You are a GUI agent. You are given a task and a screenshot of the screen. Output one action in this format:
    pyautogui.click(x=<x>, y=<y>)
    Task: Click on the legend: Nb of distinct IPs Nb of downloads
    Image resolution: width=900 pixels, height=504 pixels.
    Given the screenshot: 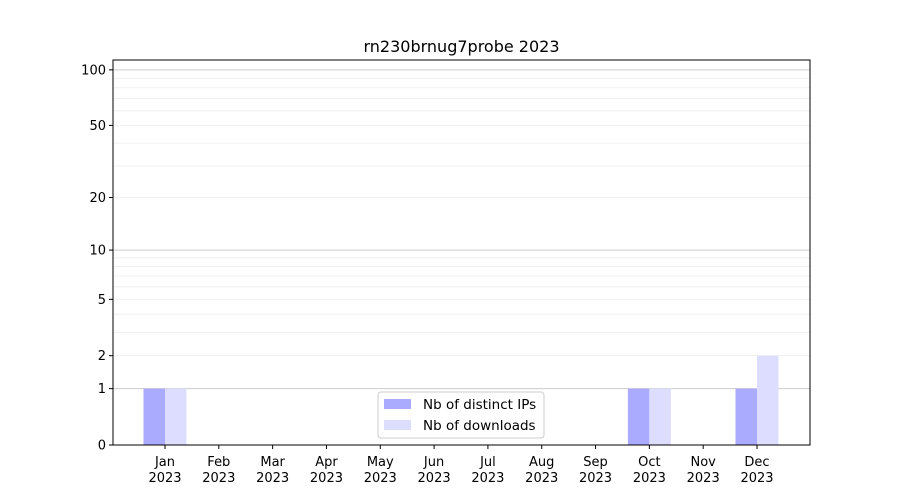 What is the action you would take?
    pyautogui.click(x=461, y=415)
    